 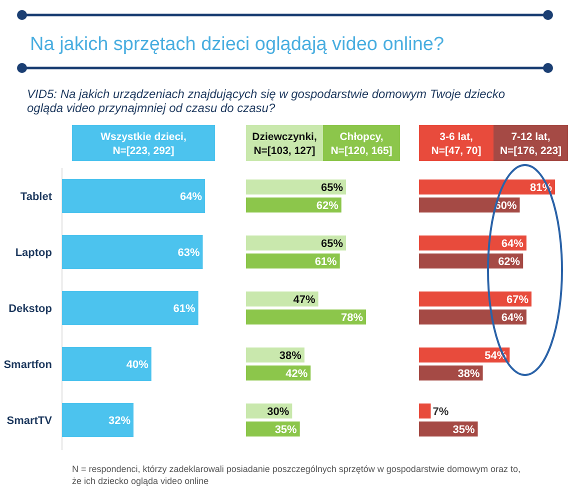 What do you see at coordinates (119, 421) in the screenshot?
I see `data-label: 32%` at bounding box center [119, 421].